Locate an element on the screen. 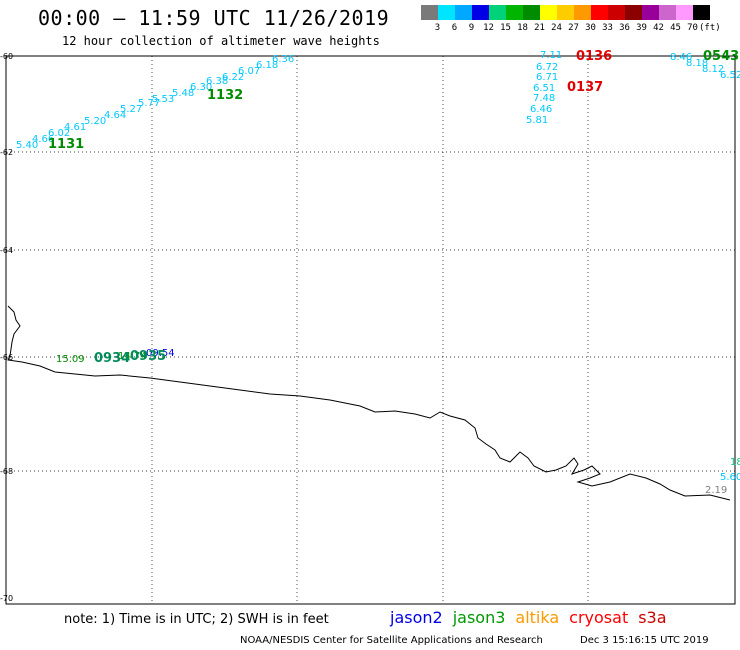 Image resolution: width=740 pixels, height=650 pixels. legend-label: 45 is located at coordinates (675, 28).